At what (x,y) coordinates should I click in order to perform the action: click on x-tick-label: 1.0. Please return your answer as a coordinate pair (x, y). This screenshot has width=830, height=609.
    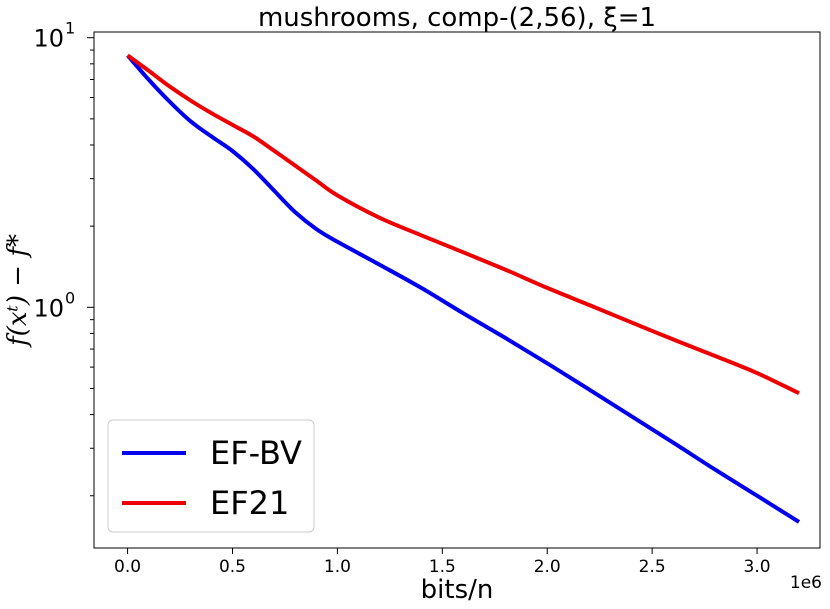
    Looking at the image, I should click on (337, 567).